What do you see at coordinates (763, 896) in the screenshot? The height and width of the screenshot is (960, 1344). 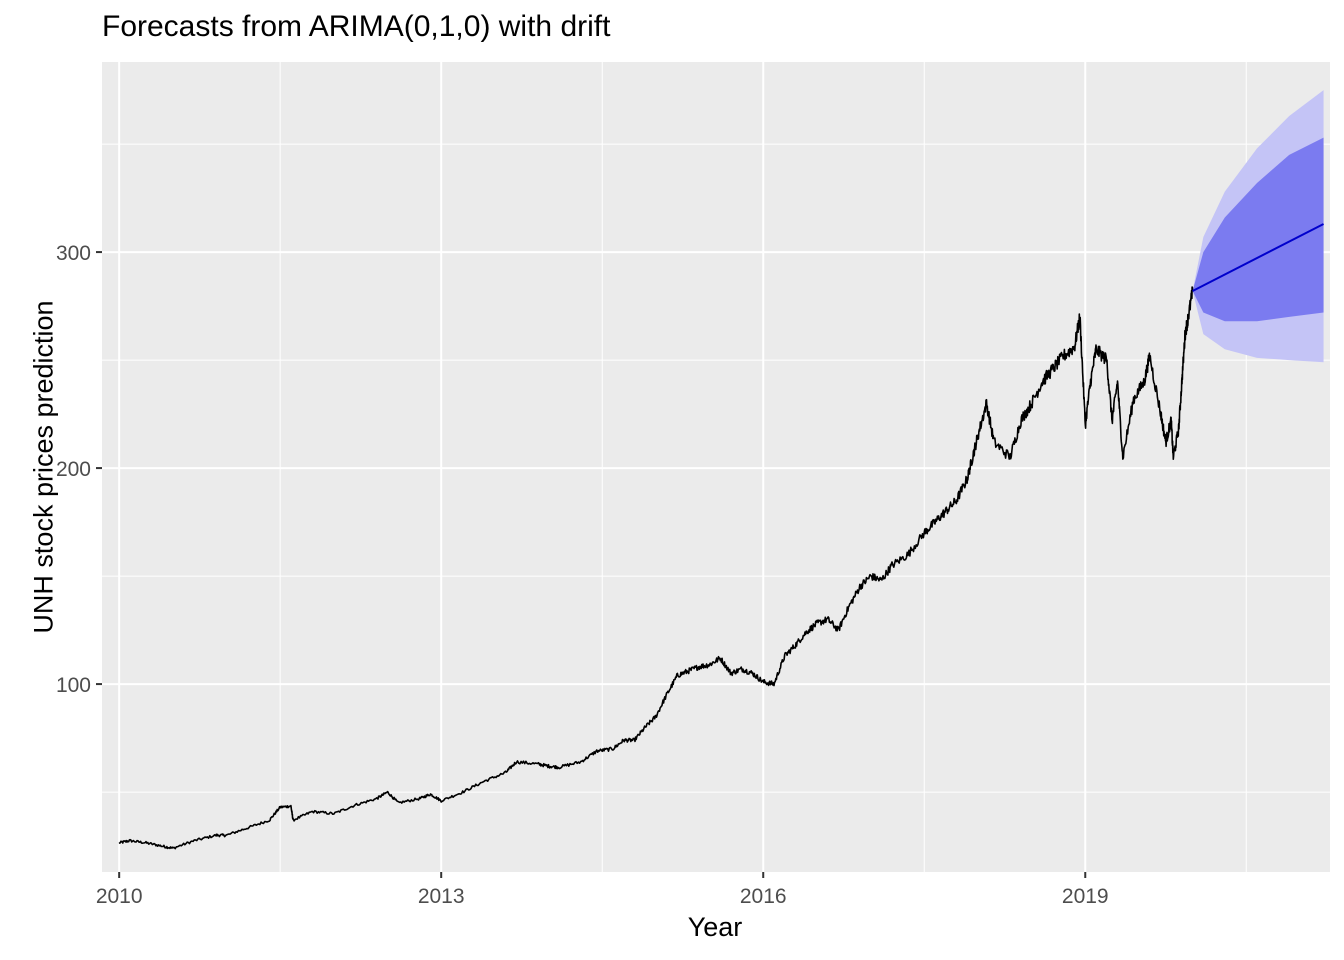 I see `x-tick-label: 2016` at bounding box center [763, 896].